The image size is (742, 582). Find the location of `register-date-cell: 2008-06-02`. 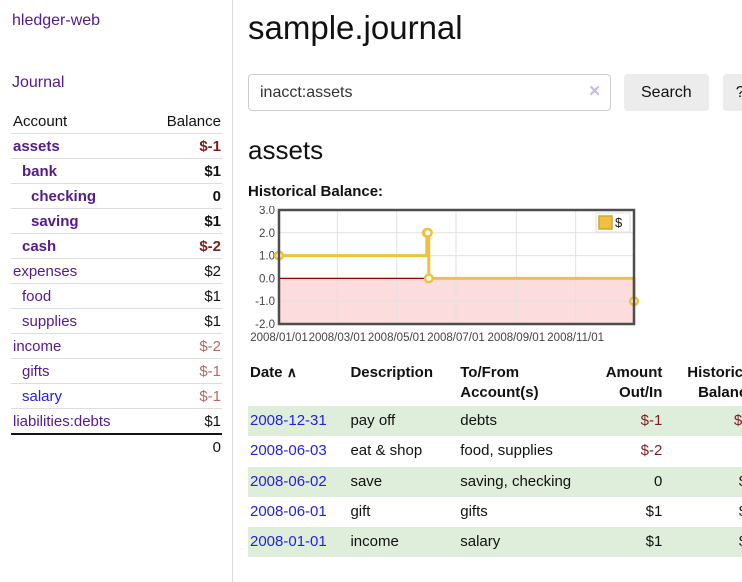

register-date-cell: 2008-06-02 is located at coordinates (298, 482).